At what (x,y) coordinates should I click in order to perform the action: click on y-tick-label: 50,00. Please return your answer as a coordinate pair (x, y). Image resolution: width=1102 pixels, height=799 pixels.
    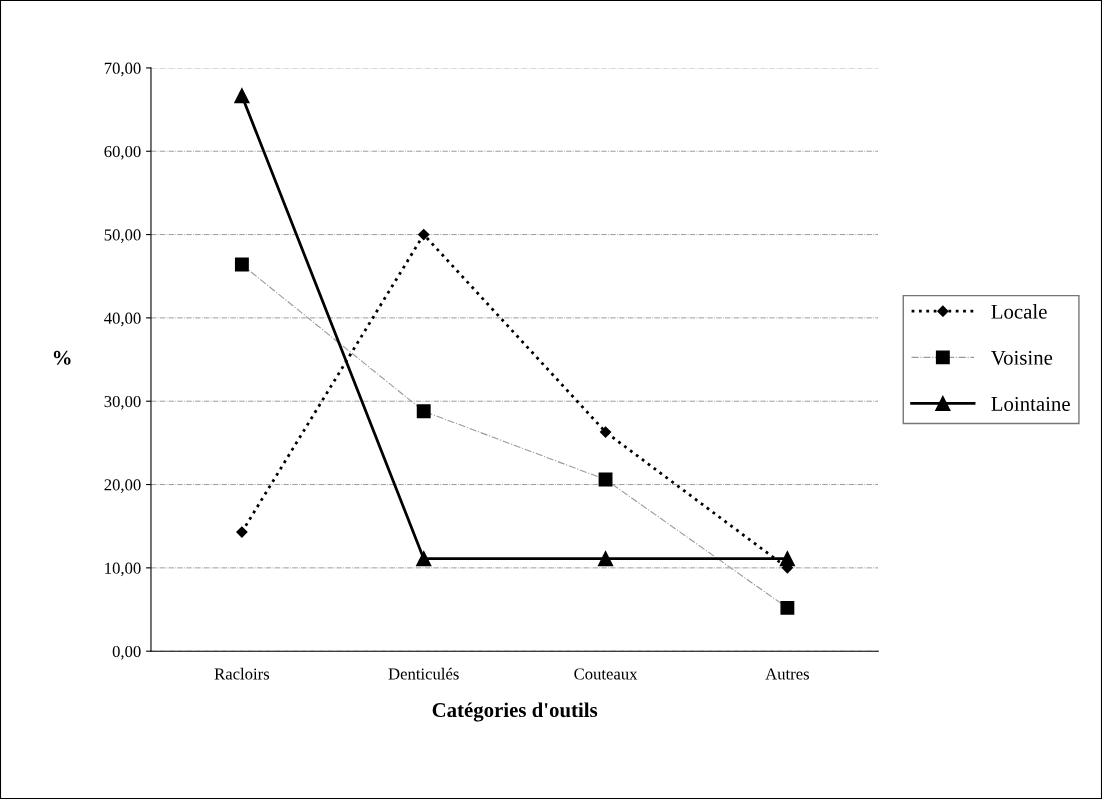
    Looking at the image, I should click on (122, 236).